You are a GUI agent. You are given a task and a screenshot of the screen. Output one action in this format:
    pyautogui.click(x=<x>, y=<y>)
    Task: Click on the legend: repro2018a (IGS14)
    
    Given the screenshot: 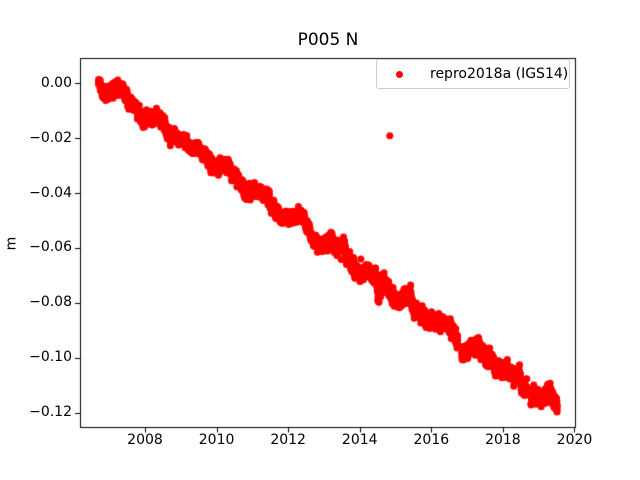 What is the action you would take?
    pyautogui.click(x=473, y=74)
    